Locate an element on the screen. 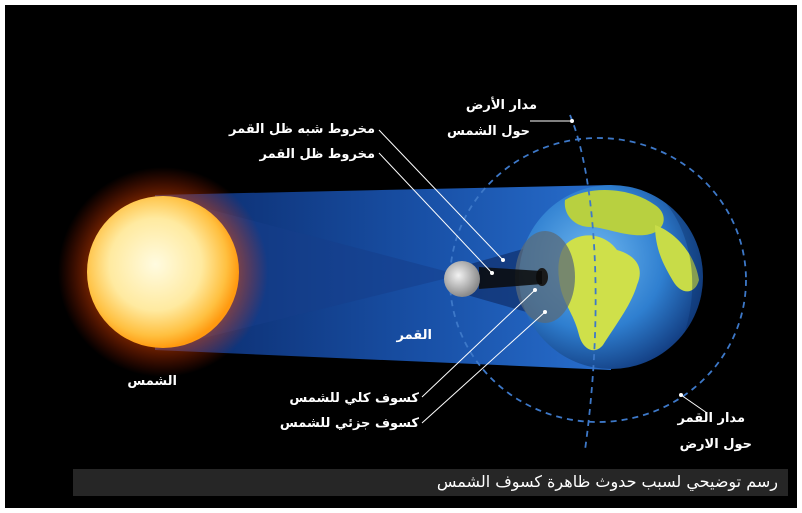  leader-moon-orbit is located at coordinates (694, 404).